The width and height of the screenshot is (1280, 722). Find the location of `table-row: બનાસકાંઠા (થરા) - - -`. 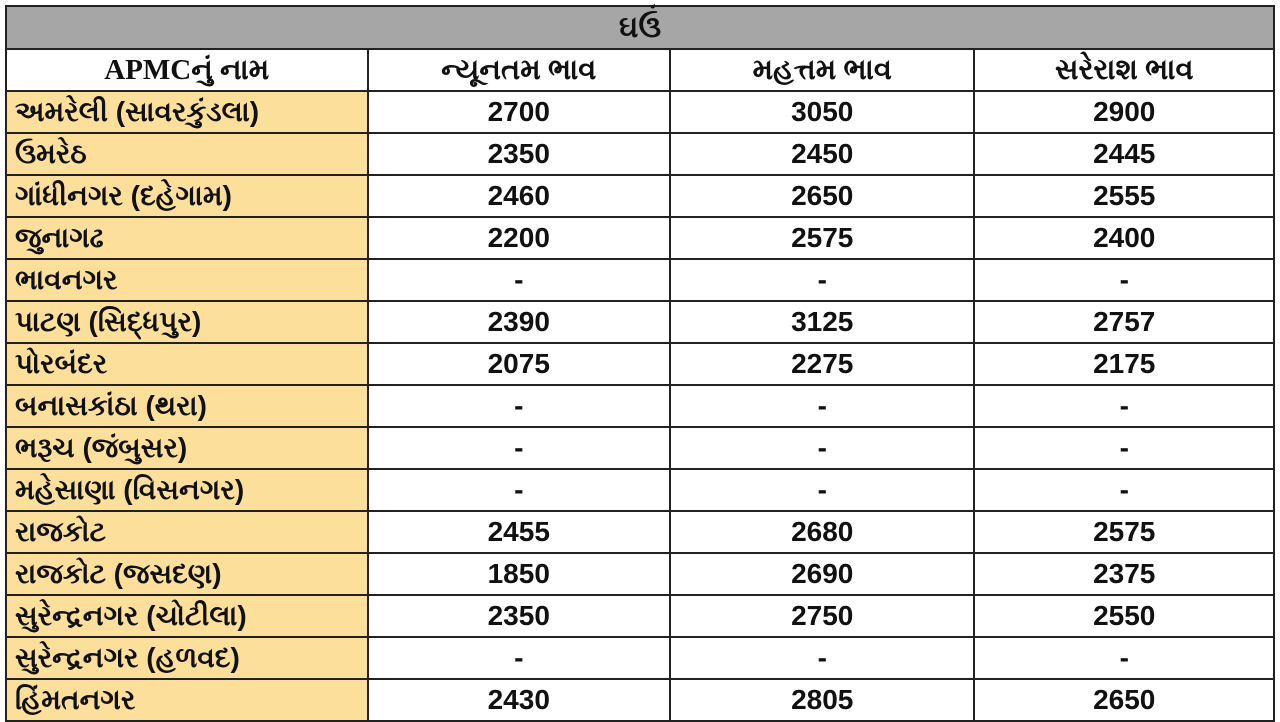

table-row: બનાસકાંઠા (થરા) - - - is located at coordinates (640, 406).